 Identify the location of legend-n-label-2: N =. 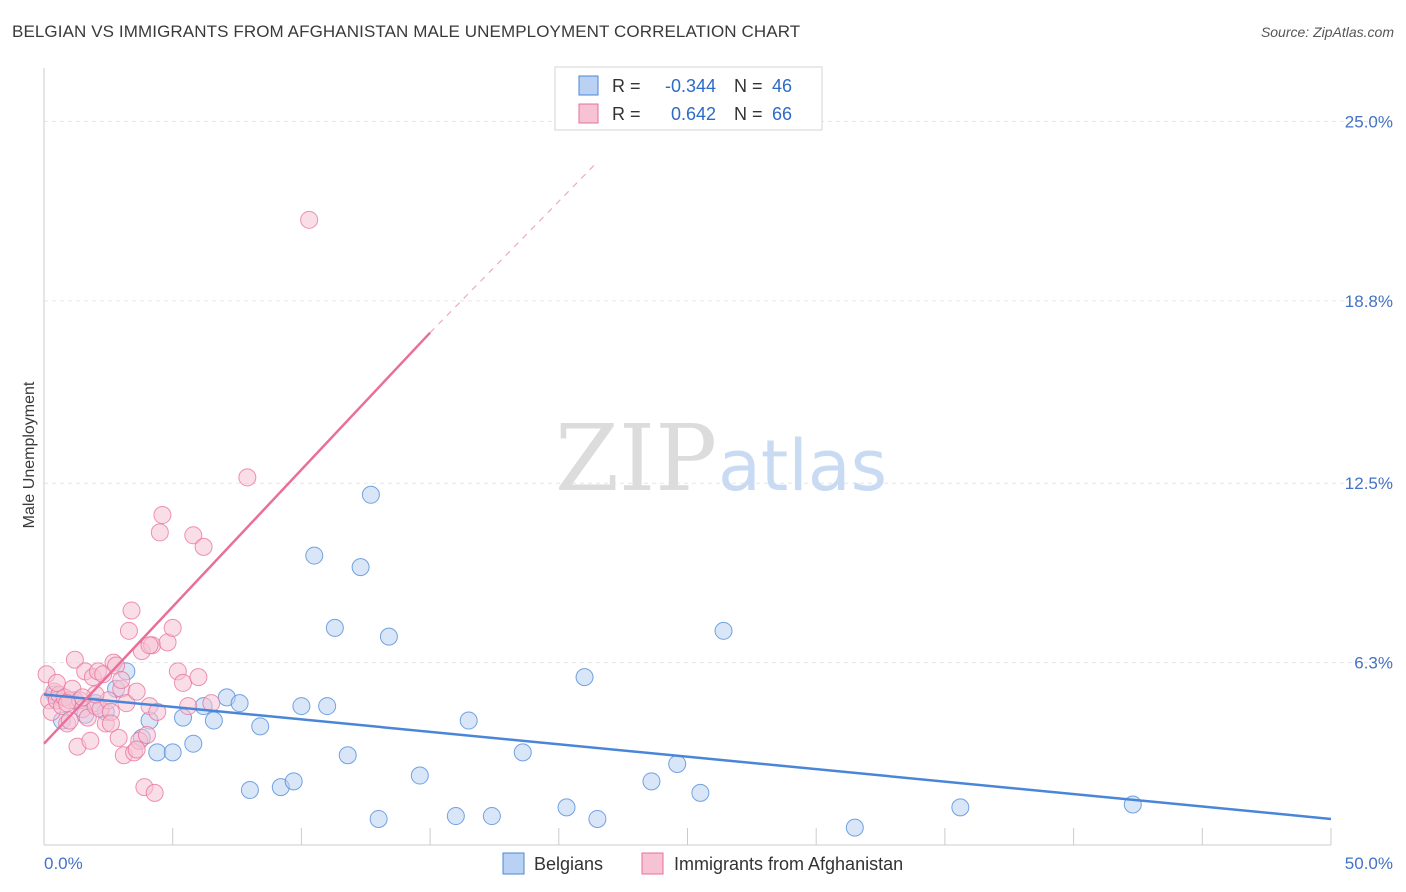
(748, 114).